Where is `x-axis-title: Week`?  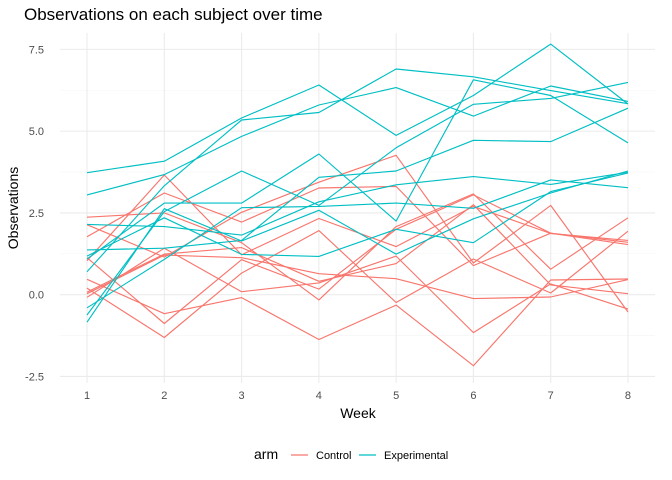 x-axis-title: Week is located at coordinates (358, 413).